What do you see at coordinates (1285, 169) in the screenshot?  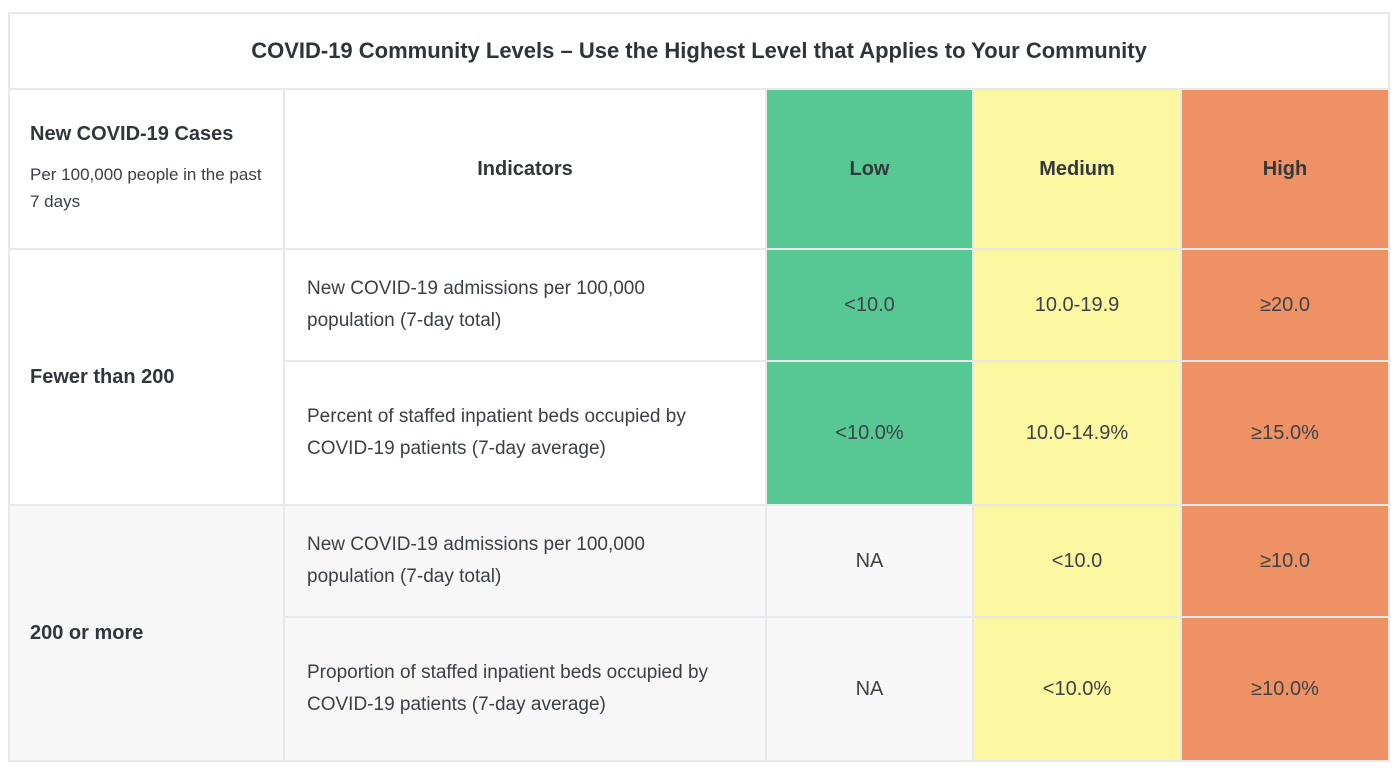 I see `high-column-header: High` at bounding box center [1285, 169].